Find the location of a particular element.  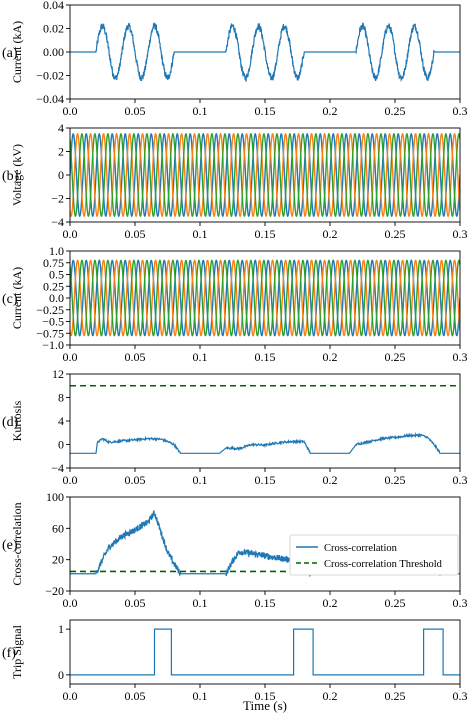

plot-area-d is located at coordinates (265, 419).